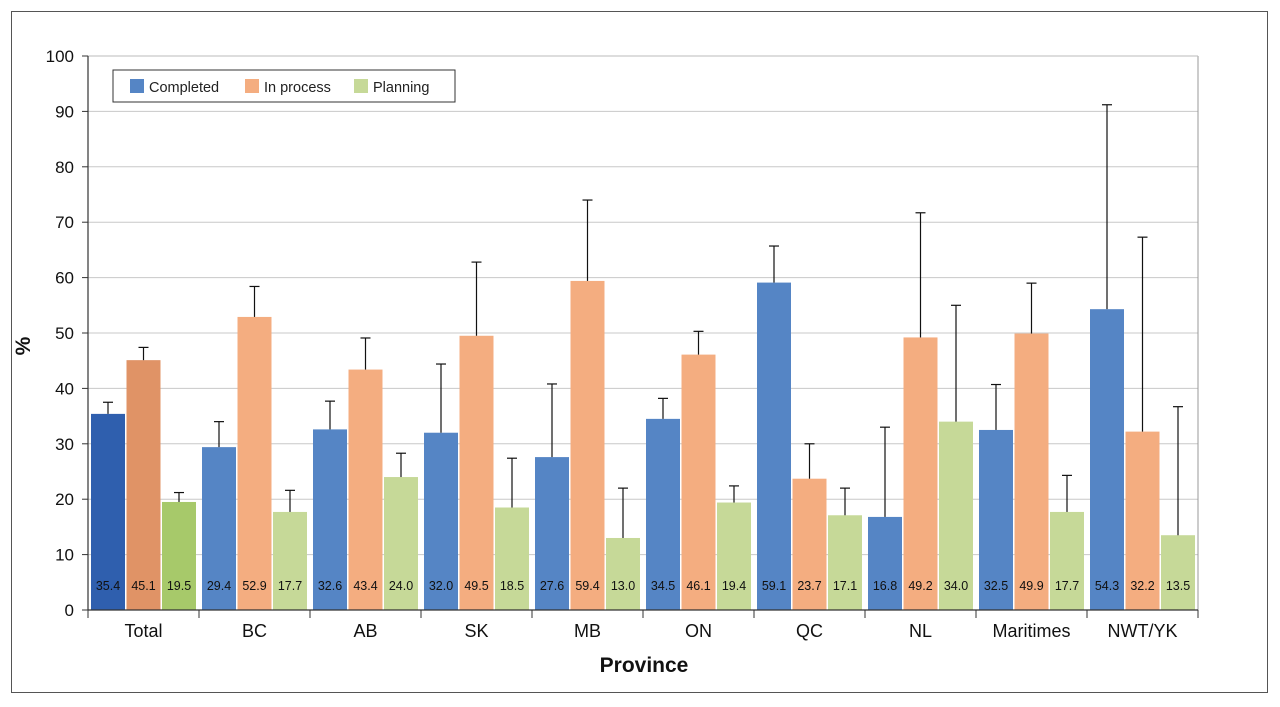  I want to click on y-tick-label: 70, so click(64, 222).